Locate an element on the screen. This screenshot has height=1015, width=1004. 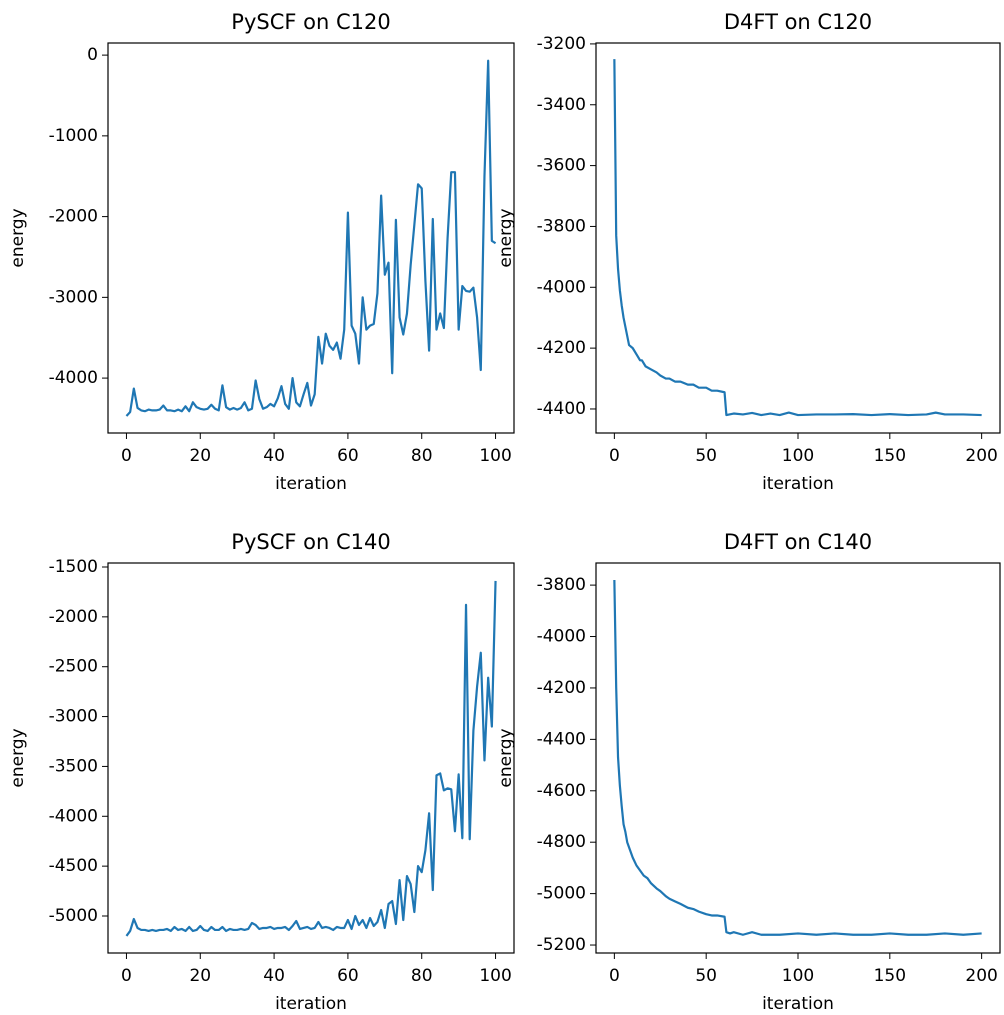
y-tick-label: -1000 is located at coordinates (73, 136).